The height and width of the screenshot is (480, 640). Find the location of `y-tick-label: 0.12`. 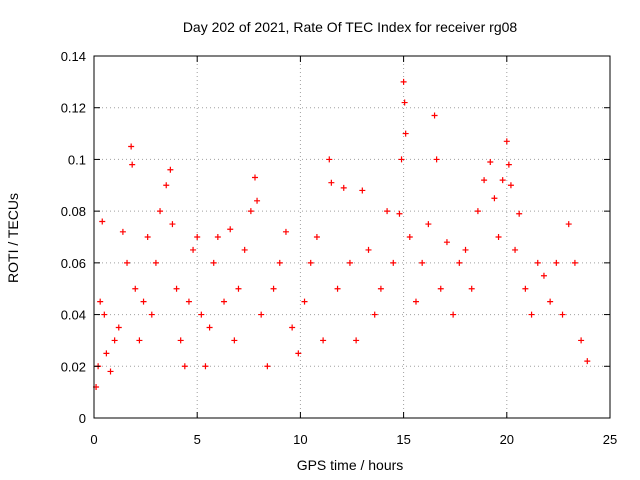

y-tick-label: 0.12 is located at coordinates (73, 108).